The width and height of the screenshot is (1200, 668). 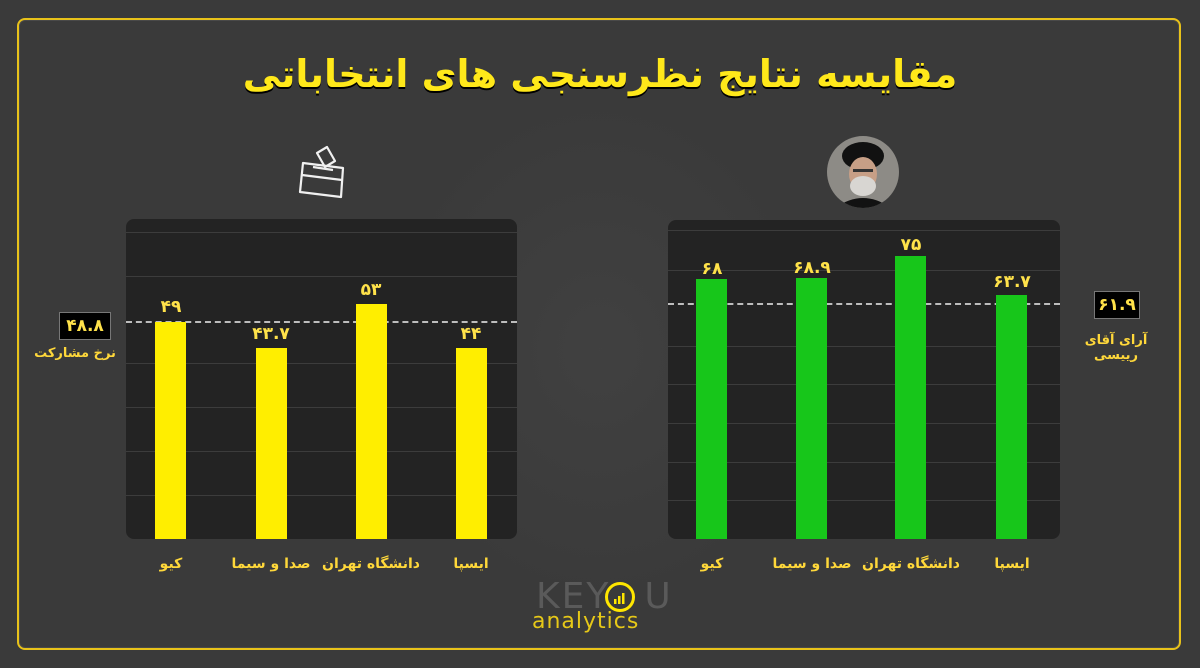 I want to click on raisi-reference-label: آرای آقای رییسی, so click(x=1116, y=348).